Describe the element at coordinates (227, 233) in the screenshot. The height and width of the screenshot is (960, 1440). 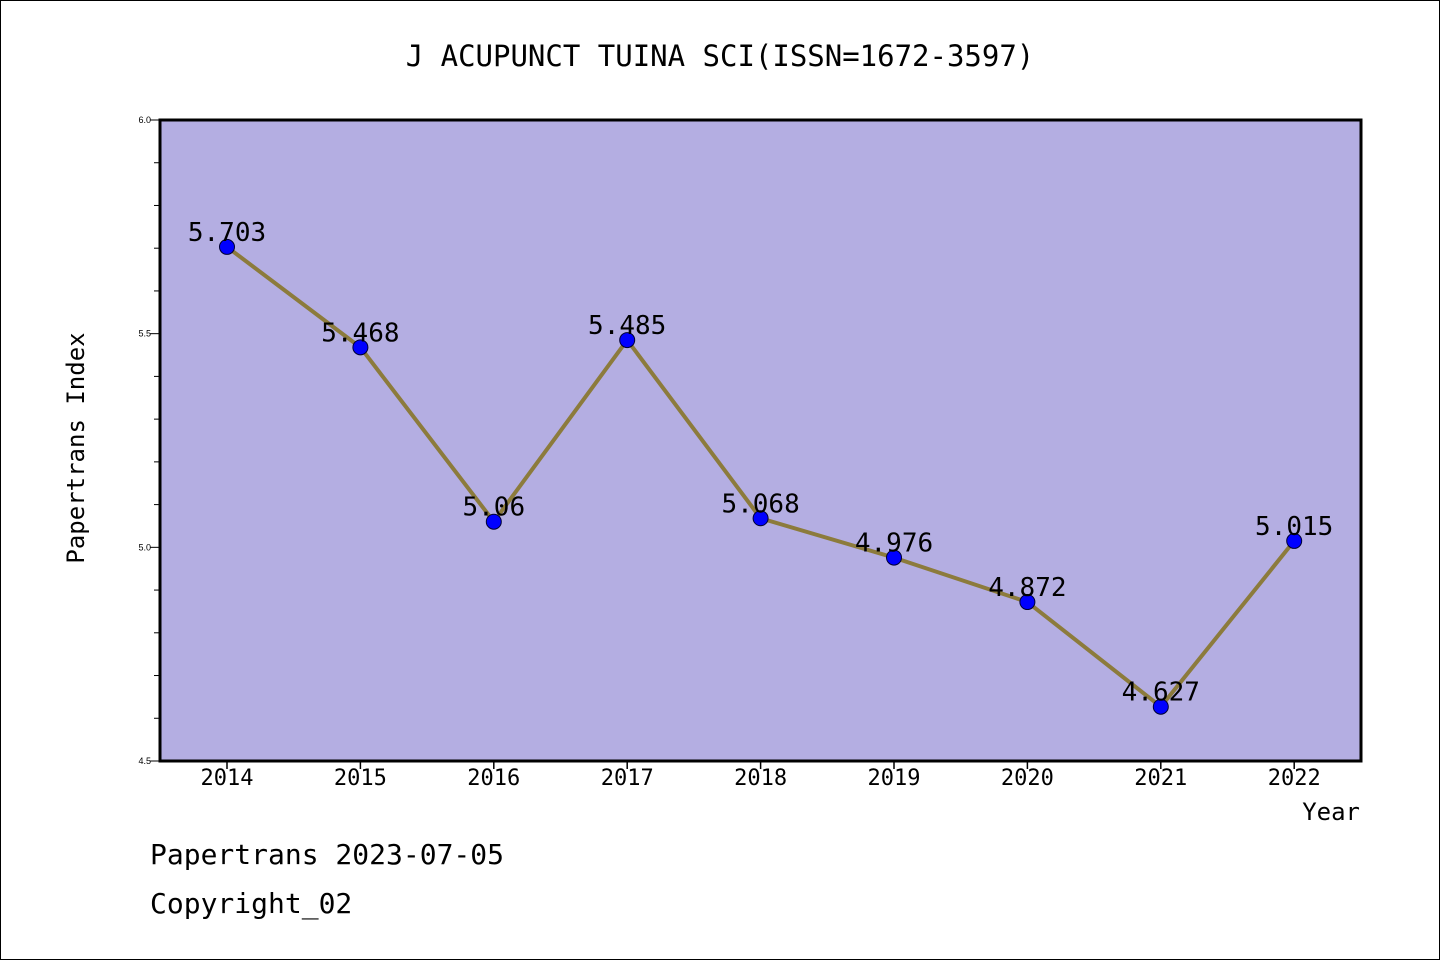
I see `data-label: 5.703` at that location.